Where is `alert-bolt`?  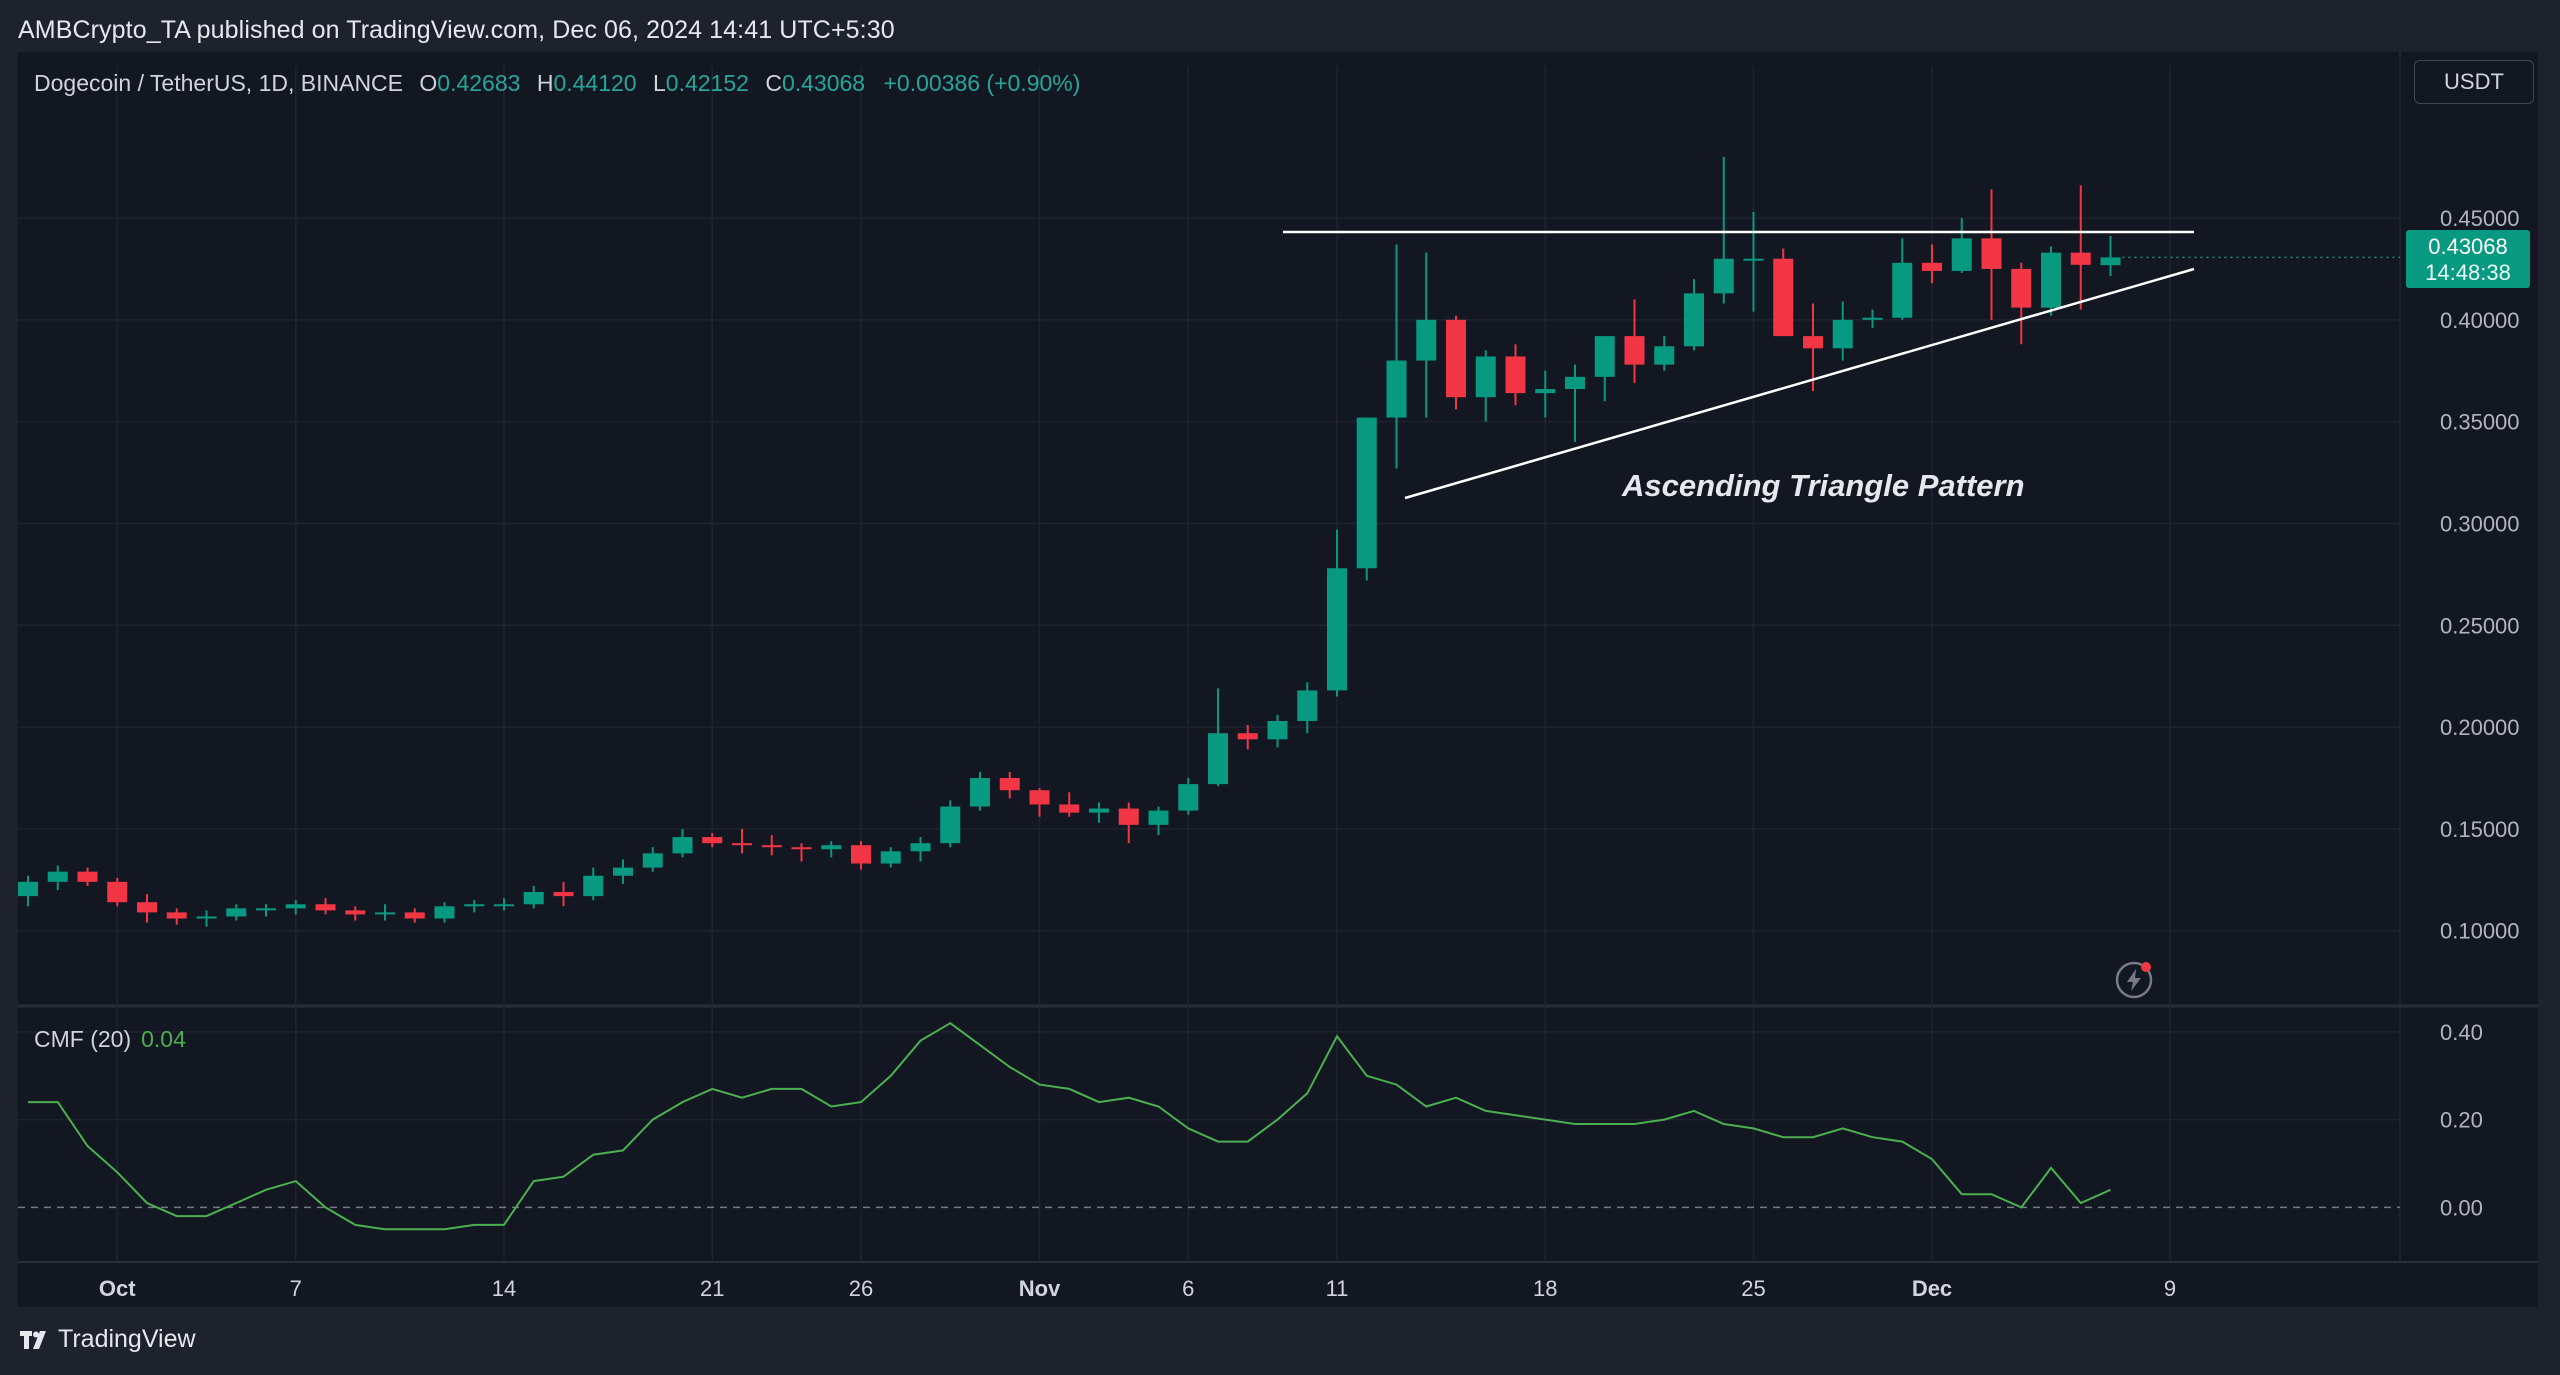 alert-bolt is located at coordinates (2134, 980).